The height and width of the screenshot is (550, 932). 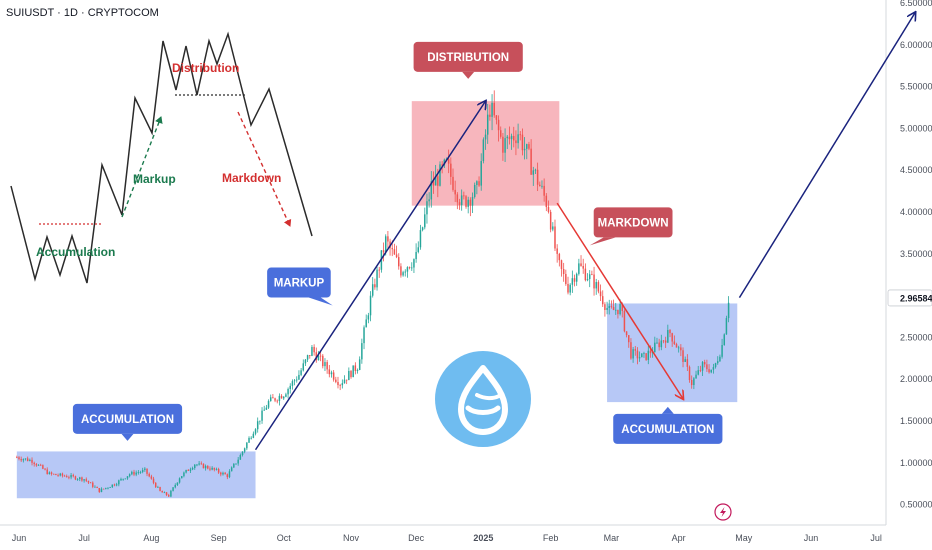 I want to click on time-tick-label: Dec, so click(x=416, y=538).